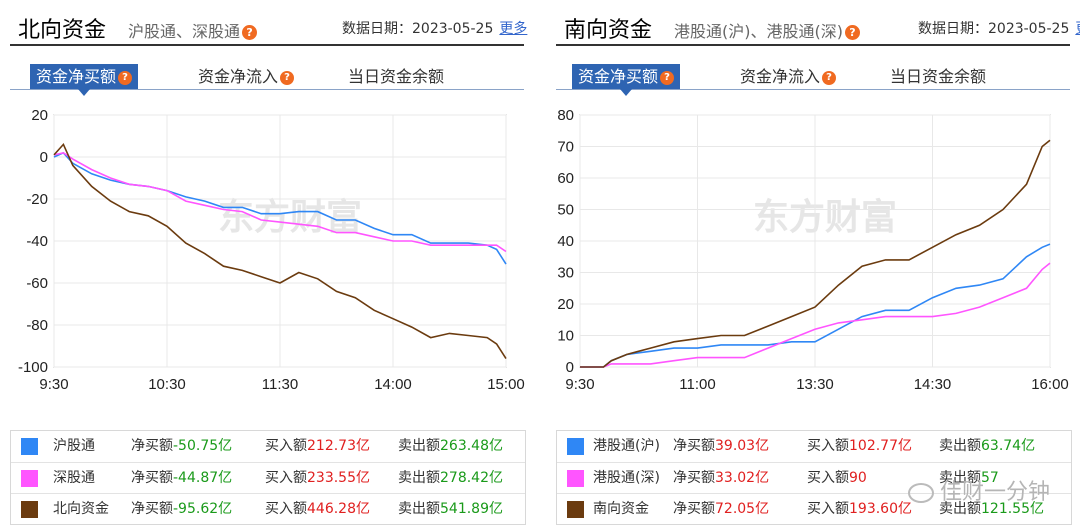 Image resolution: width=1080 pixels, height=532 pixels. I want to click on legend-name: 沪股通, so click(74, 446).